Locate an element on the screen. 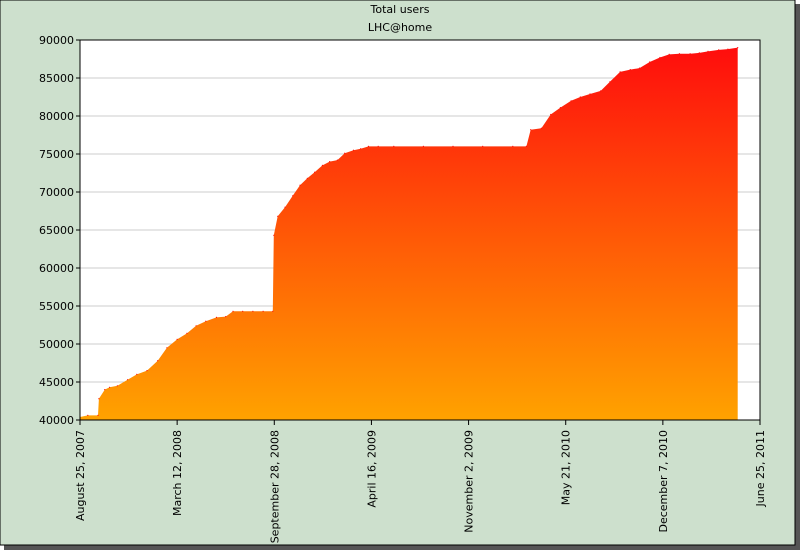 Image resolution: width=800 pixels, height=550 pixels. x-tick-label: June 25, 2011 is located at coordinates (760, 468).